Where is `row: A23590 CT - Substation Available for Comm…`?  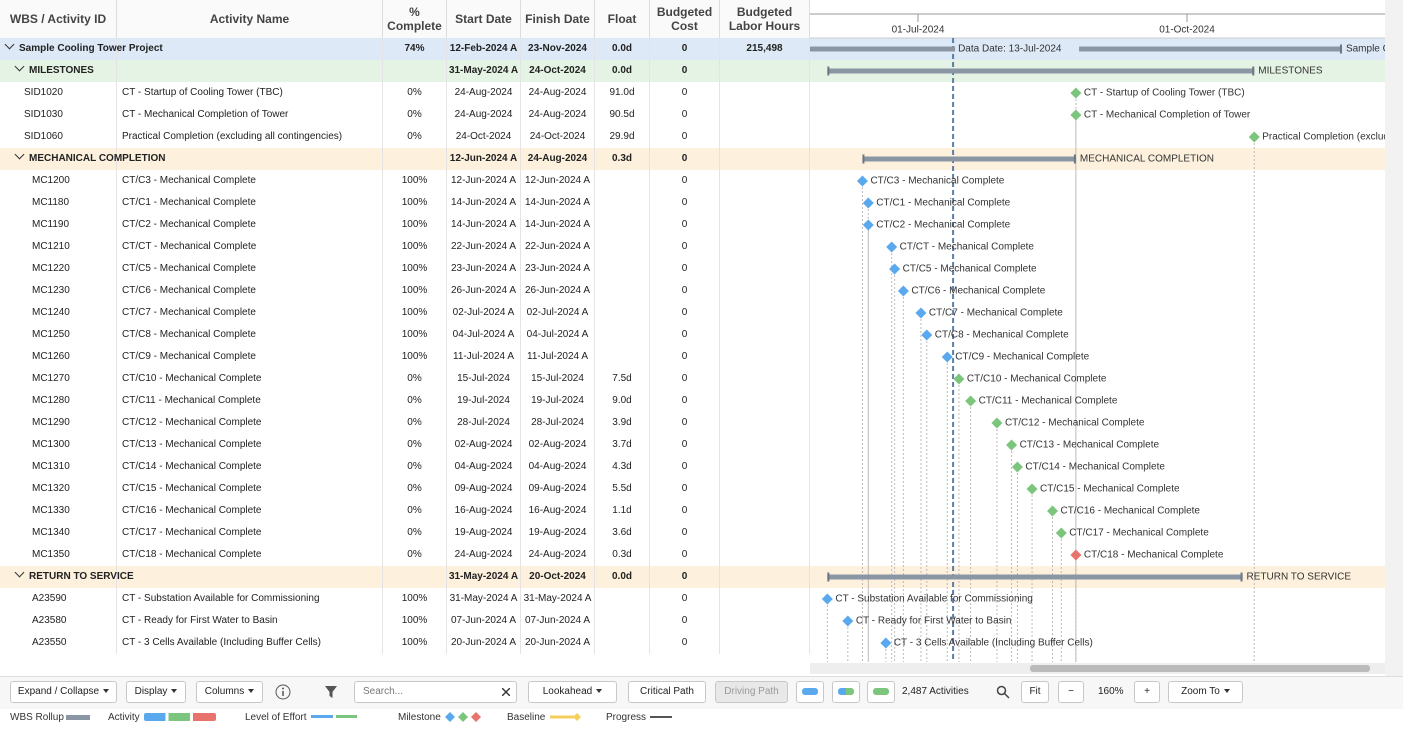
row: A23590 CT - Substation Available for Comm… is located at coordinates (405, 599).